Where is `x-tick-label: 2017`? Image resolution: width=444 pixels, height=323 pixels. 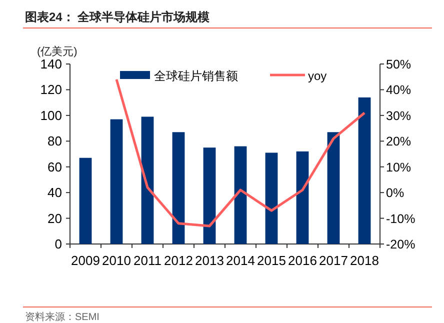 x-tick-label: 2017 is located at coordinates (333, 260).